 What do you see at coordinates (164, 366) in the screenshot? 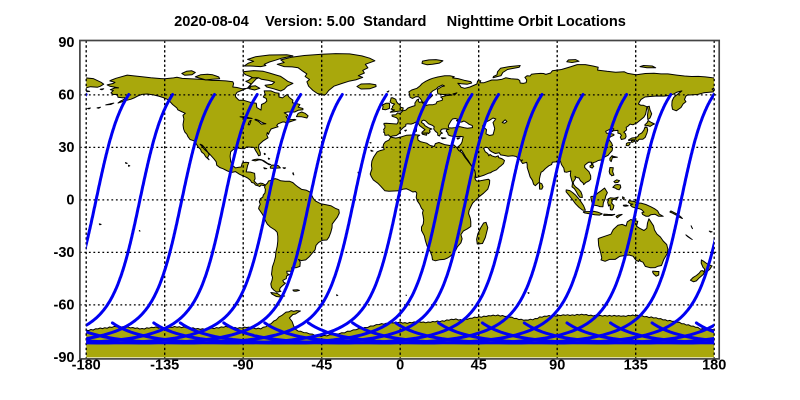
I see `svg-text: -135` at bounding box center [164, 366].